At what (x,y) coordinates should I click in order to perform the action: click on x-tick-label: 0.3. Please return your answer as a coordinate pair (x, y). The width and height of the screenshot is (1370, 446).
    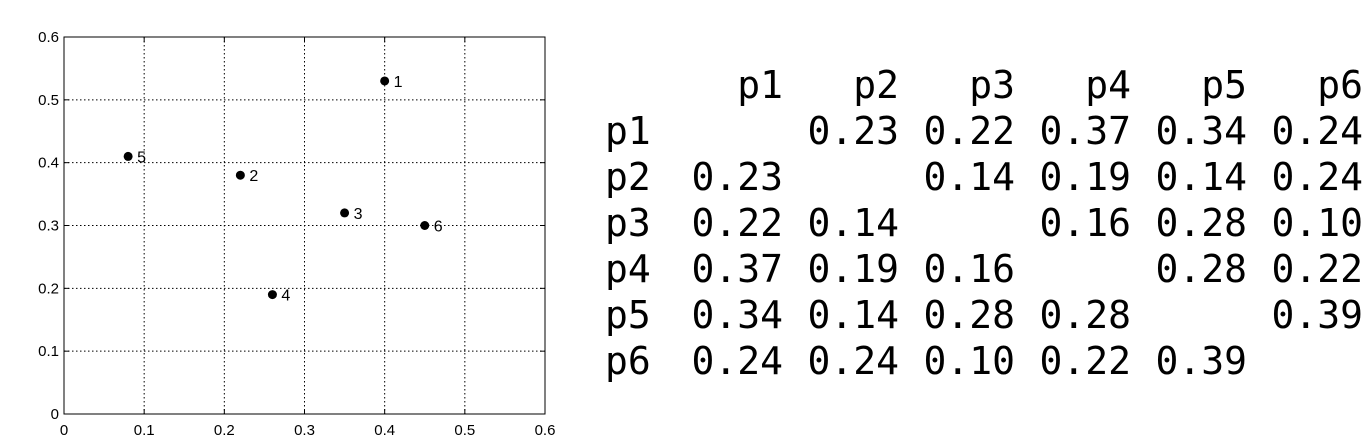
    Looking at the image, I should click on (304, 430).